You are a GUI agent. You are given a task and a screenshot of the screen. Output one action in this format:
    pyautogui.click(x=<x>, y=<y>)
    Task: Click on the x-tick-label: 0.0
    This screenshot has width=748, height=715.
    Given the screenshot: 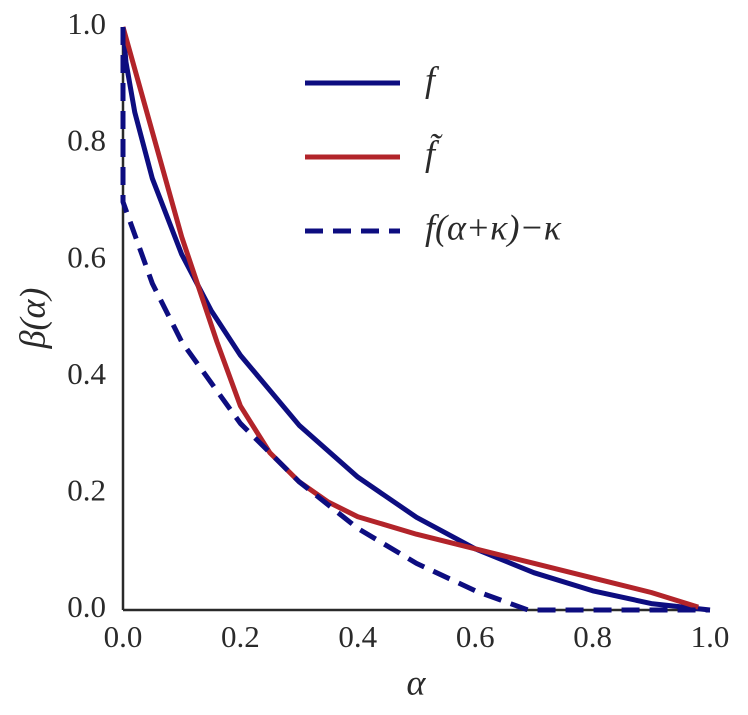 What is the action you would take?
    pyautogui.click(x=123, y=636)
    